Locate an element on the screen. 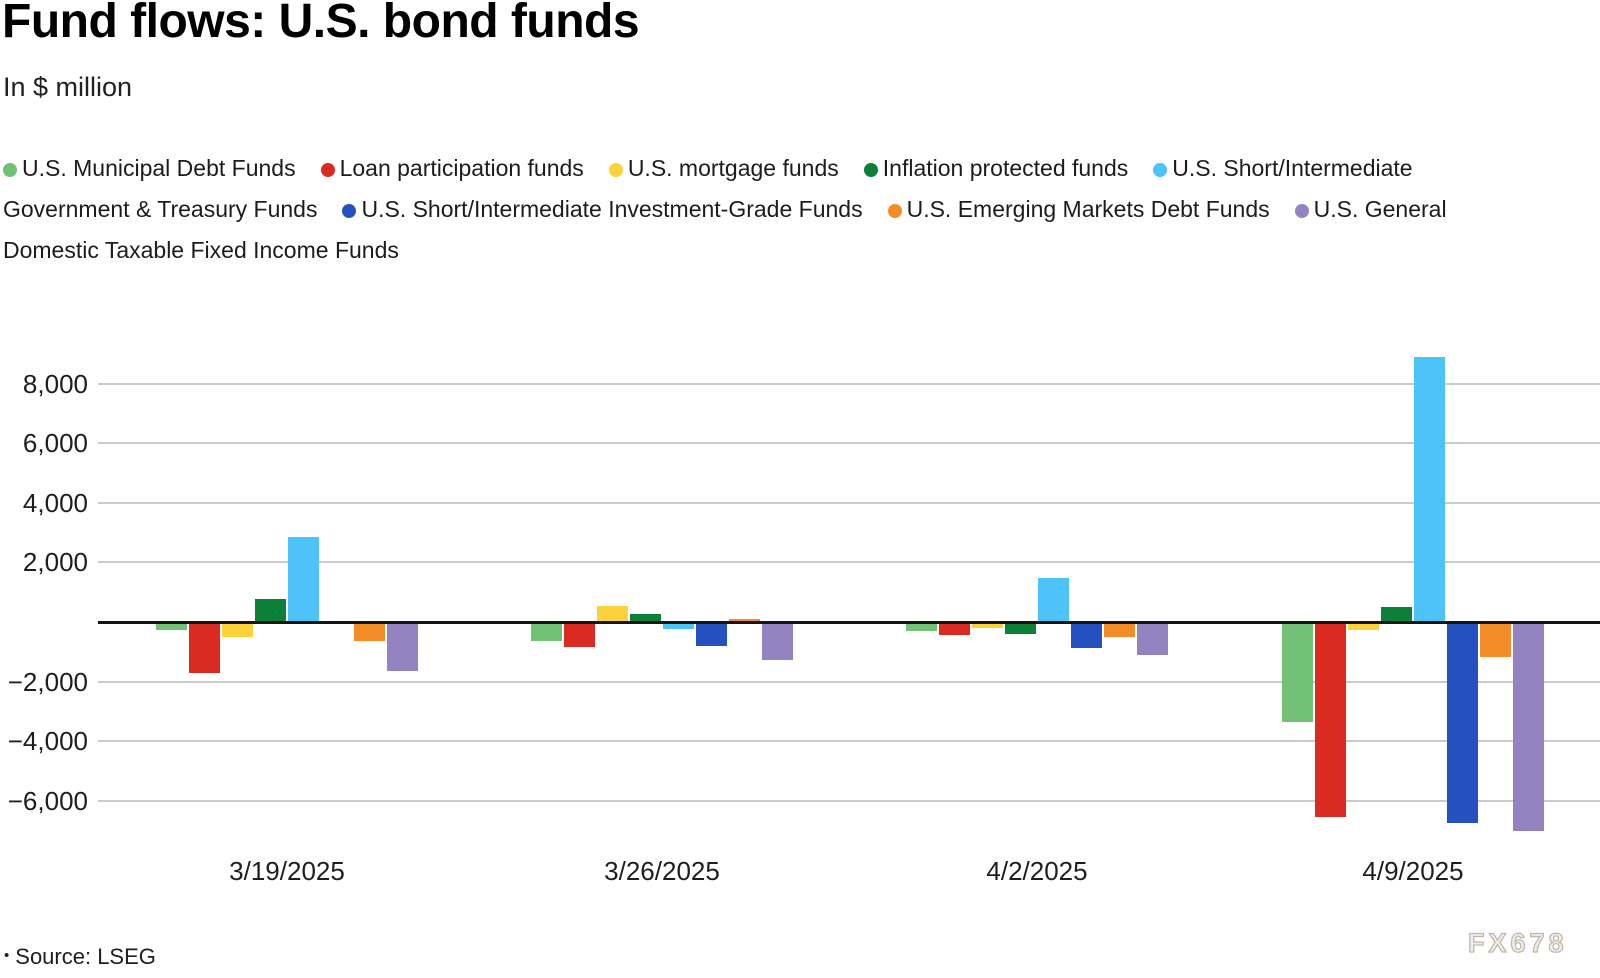  legend-item-u-s-emerging-markets-debt-funds: U.S. Emerging Markets Debt Funds is located at coordinates (1078, 209).